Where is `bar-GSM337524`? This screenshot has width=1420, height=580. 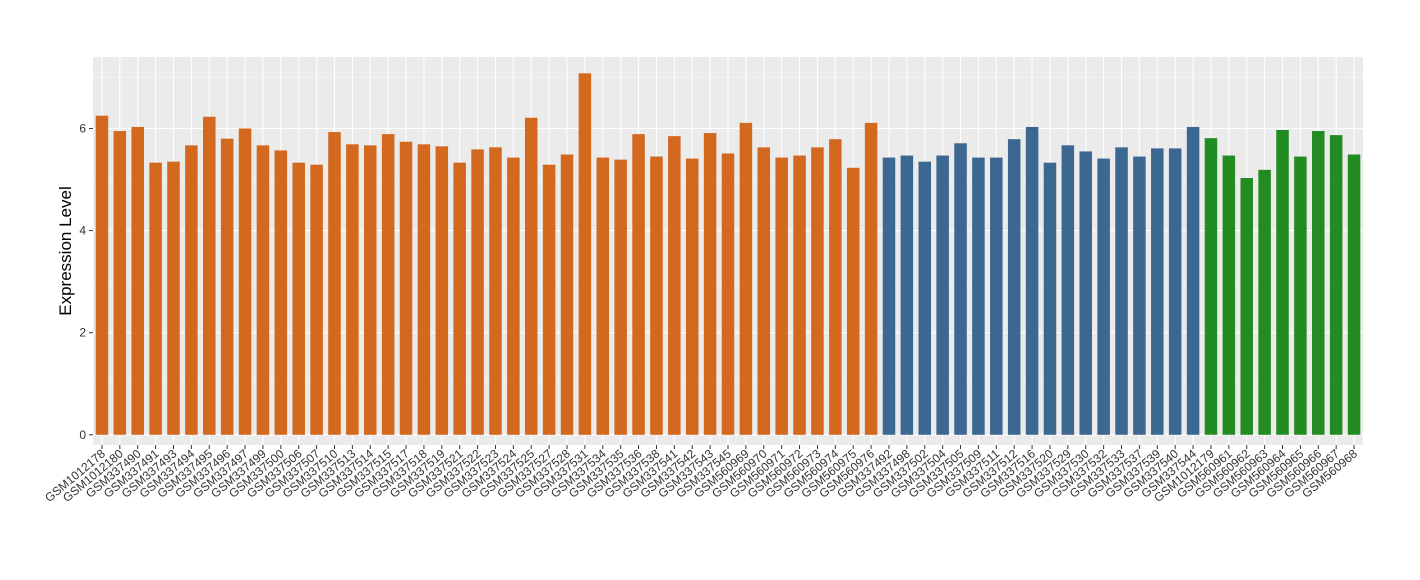
bar-GSM337524 is located at coordinates (513, 296).